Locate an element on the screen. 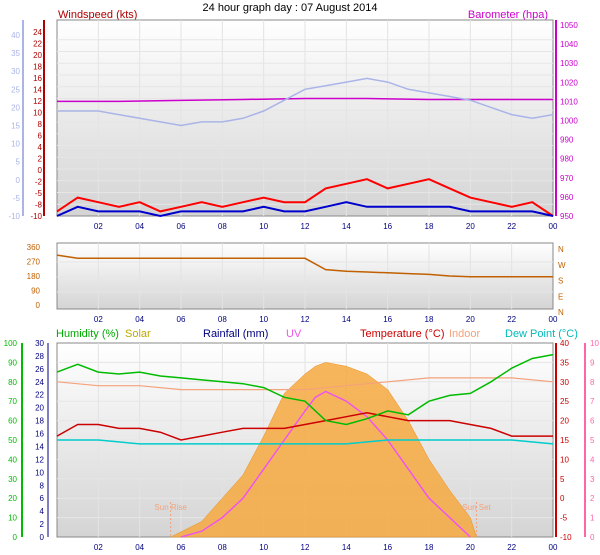 The height and width of the screenshot is (555, 600). rain-tick-label: 0 is located at coordinates (42, 537).